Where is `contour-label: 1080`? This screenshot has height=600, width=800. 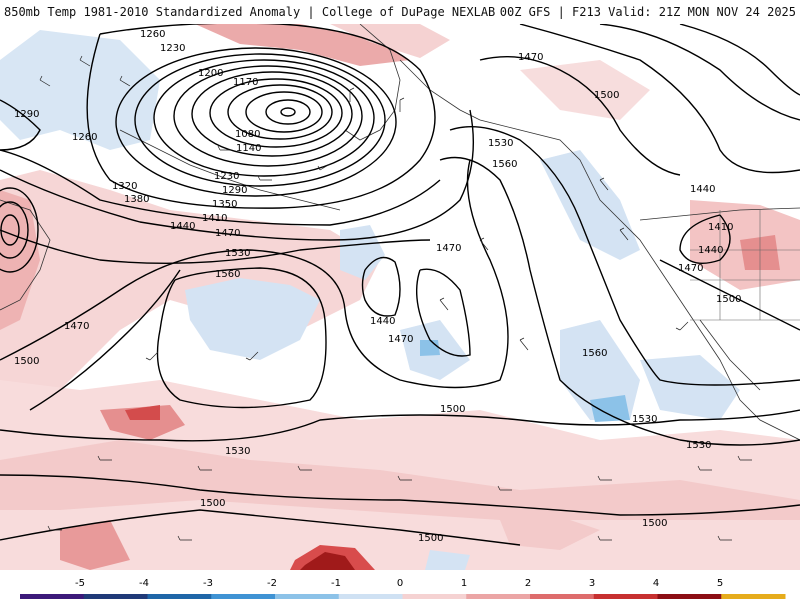
contour-label: 1080 is located at coordinates (247, 134).